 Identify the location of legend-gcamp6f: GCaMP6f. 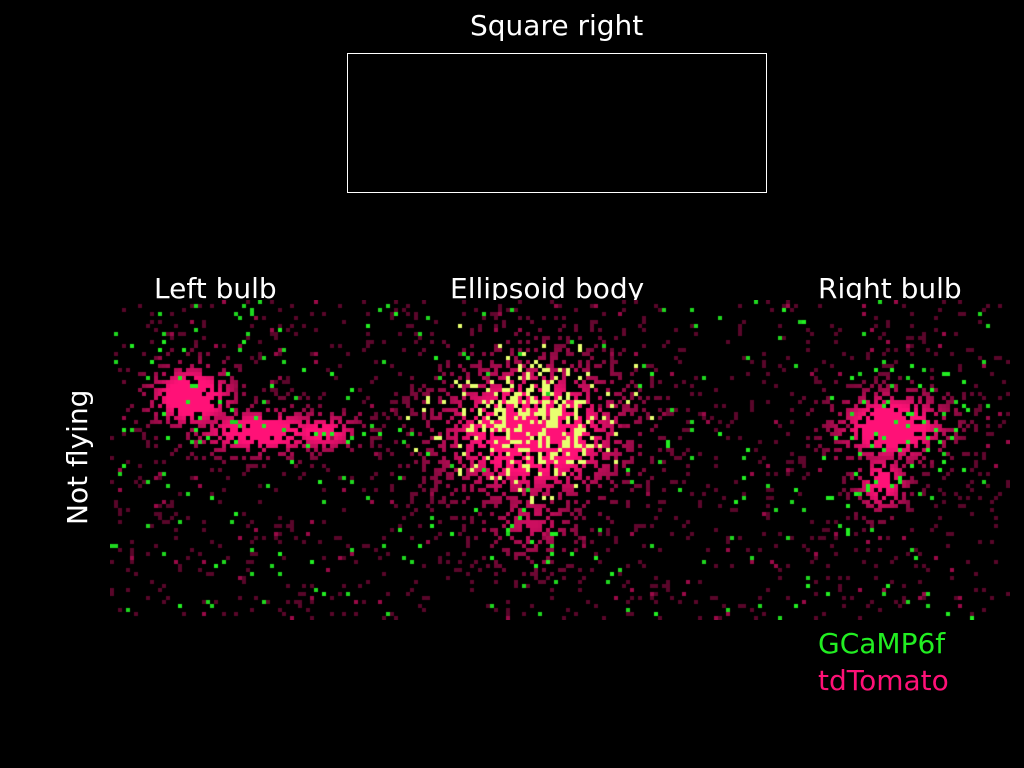
(882, 643).